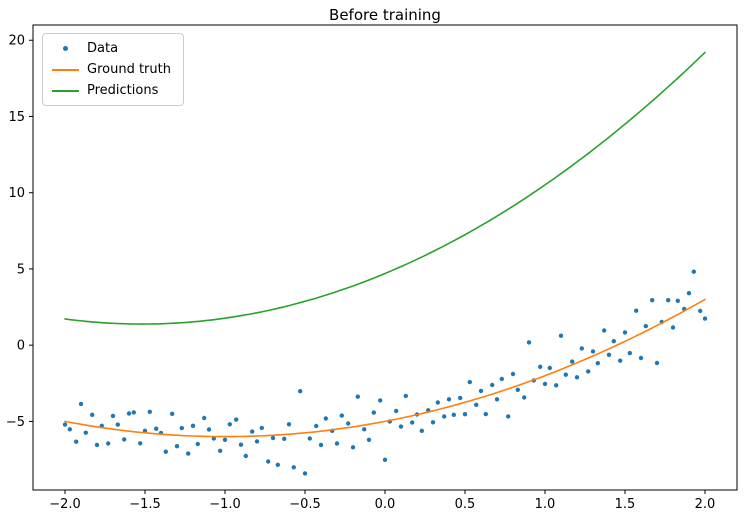 Image resolution: width=747 pixels, height=528 pixels. Describe the element at coordinates (65, 504) in the screenshot. I see `x-tick-label: −2.0` at that location.